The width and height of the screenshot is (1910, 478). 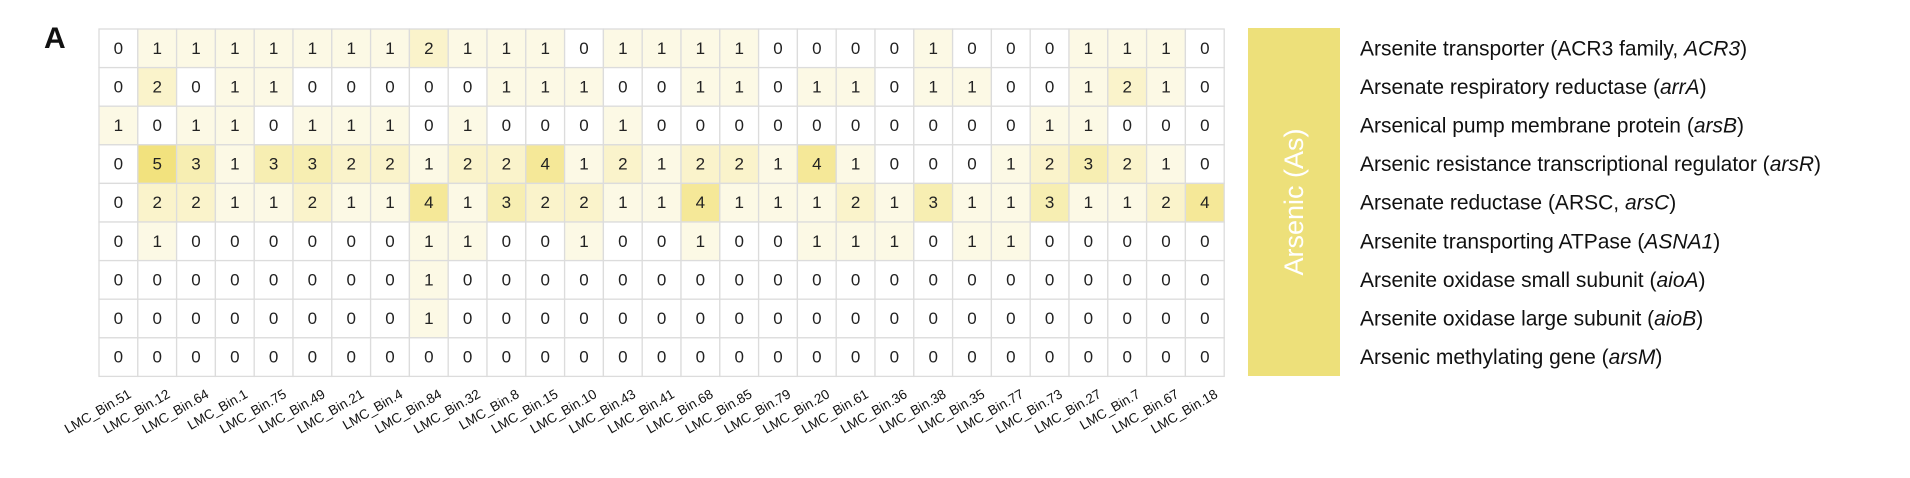 I want to click on cell-value: 4, so click(x=544, y=164).